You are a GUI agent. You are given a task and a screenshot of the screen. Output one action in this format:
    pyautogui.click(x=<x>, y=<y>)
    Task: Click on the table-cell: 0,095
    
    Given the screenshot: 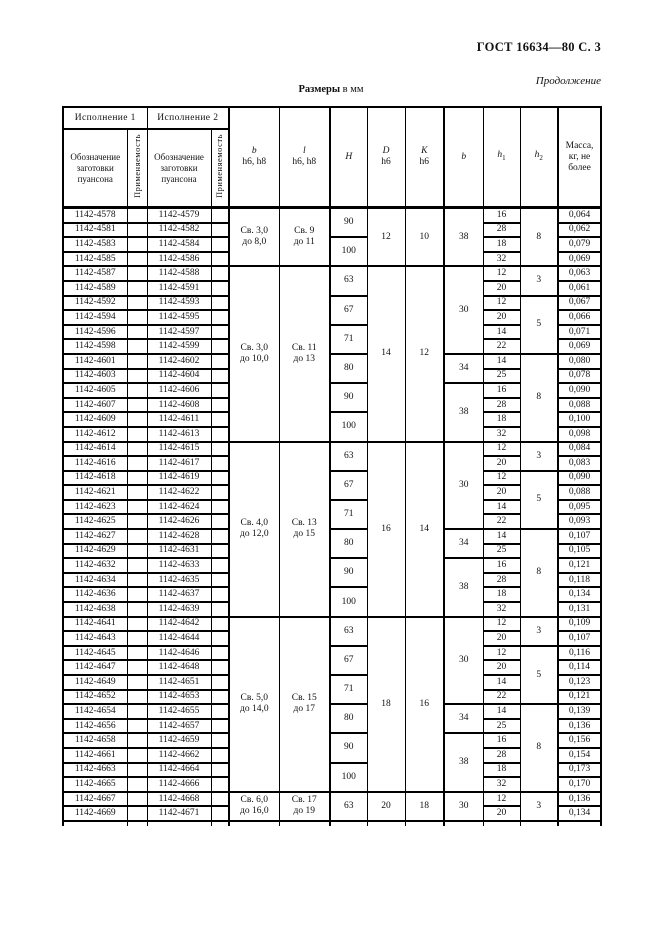 What is the action you would take?
    pyautogui.click(x=580, y=506)
    